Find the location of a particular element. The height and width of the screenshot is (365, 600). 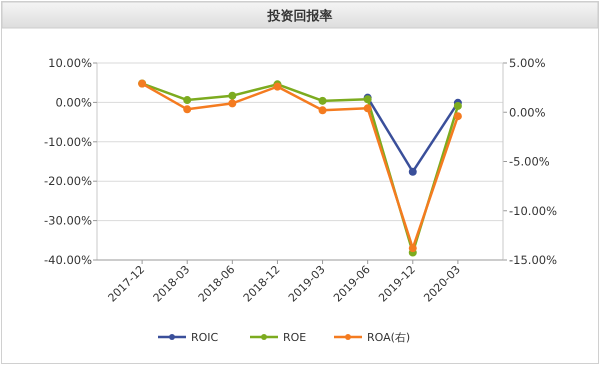

legend-label: ROIC is located at coordinates (205, 337).